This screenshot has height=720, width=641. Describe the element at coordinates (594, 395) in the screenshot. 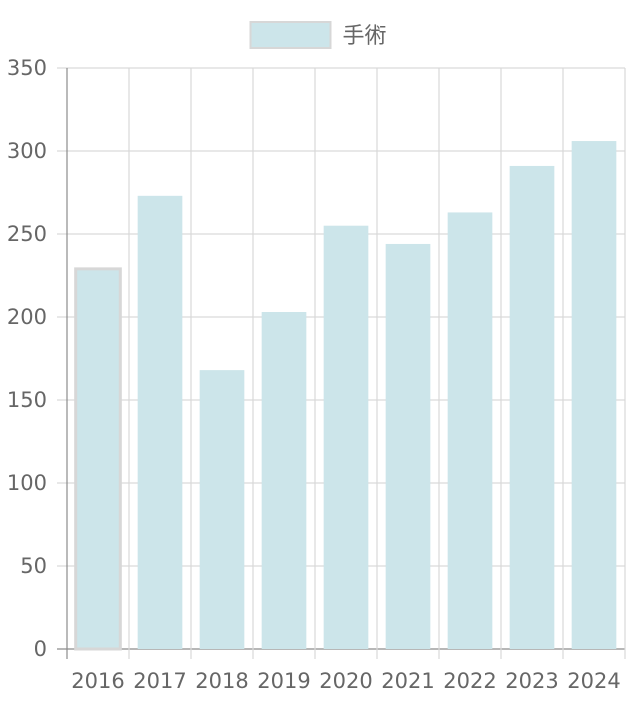

I see `bar-2024` at that location.